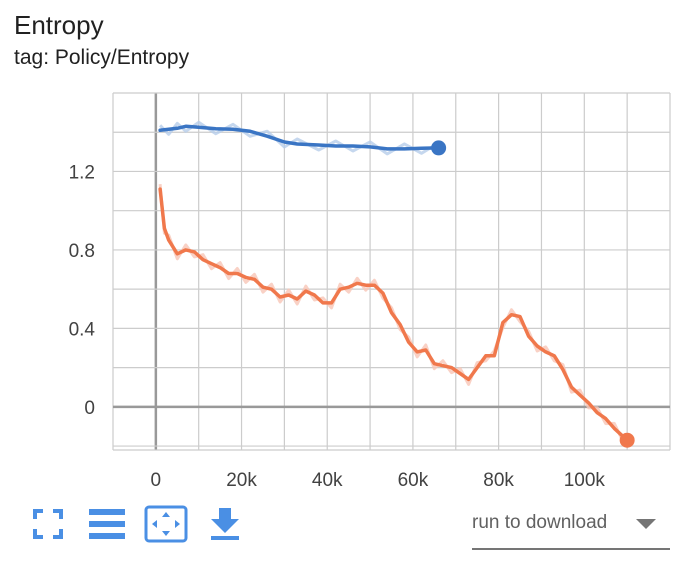  I want to click on x-tick-label: 0, so click(156, 480).